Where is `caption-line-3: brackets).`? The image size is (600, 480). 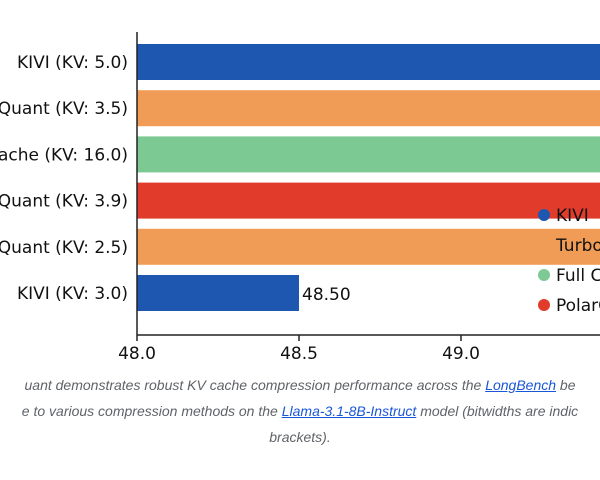 caption-line-3: brackets). is located at coordinates (300, 437).